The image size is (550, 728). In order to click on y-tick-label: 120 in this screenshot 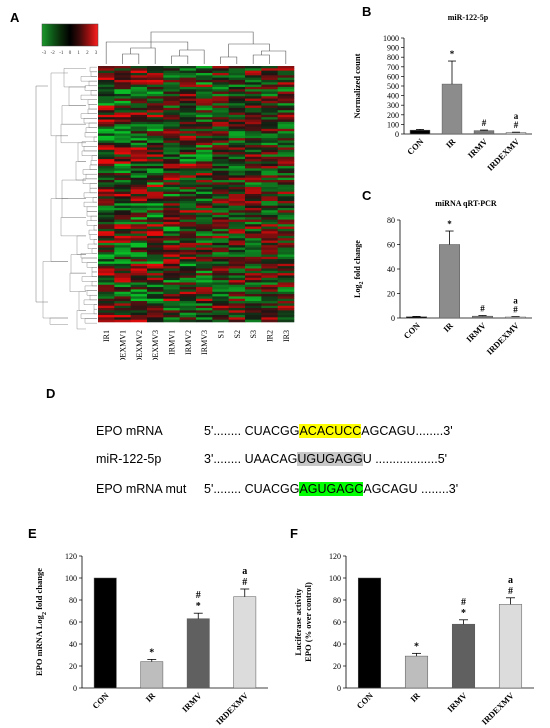, I will do `click(71, 556)`.